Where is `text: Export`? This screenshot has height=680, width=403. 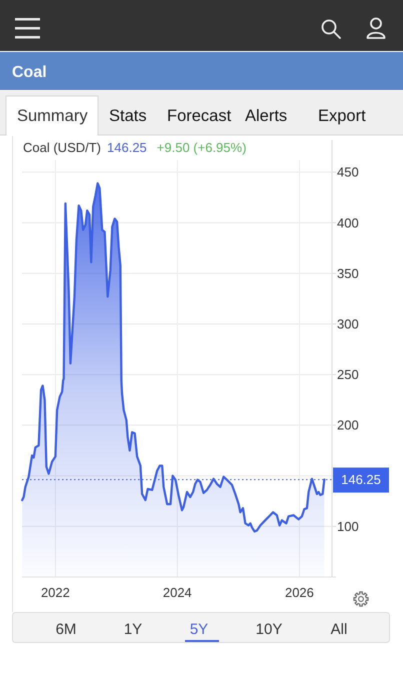
text: Export is located at coordinates (342, 116).